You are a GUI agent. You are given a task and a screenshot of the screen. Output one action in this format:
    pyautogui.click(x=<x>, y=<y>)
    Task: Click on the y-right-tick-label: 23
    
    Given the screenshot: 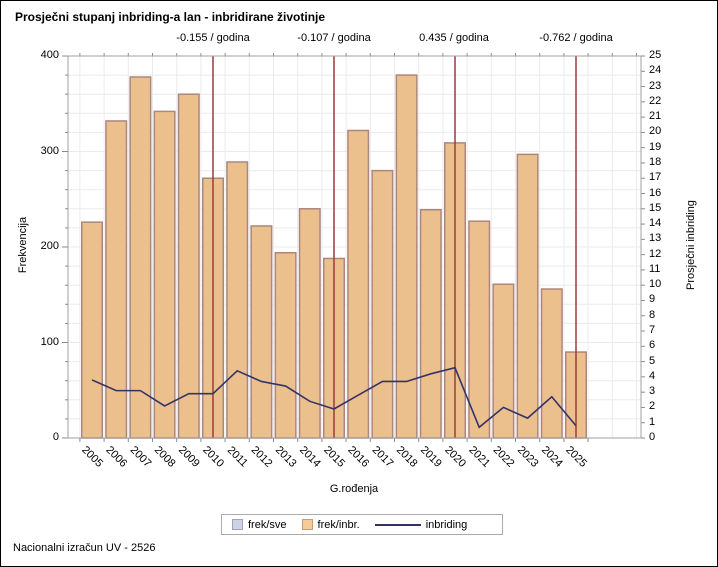 What is the action you would take?
    pyautogui.click(x=655, y=85)
    